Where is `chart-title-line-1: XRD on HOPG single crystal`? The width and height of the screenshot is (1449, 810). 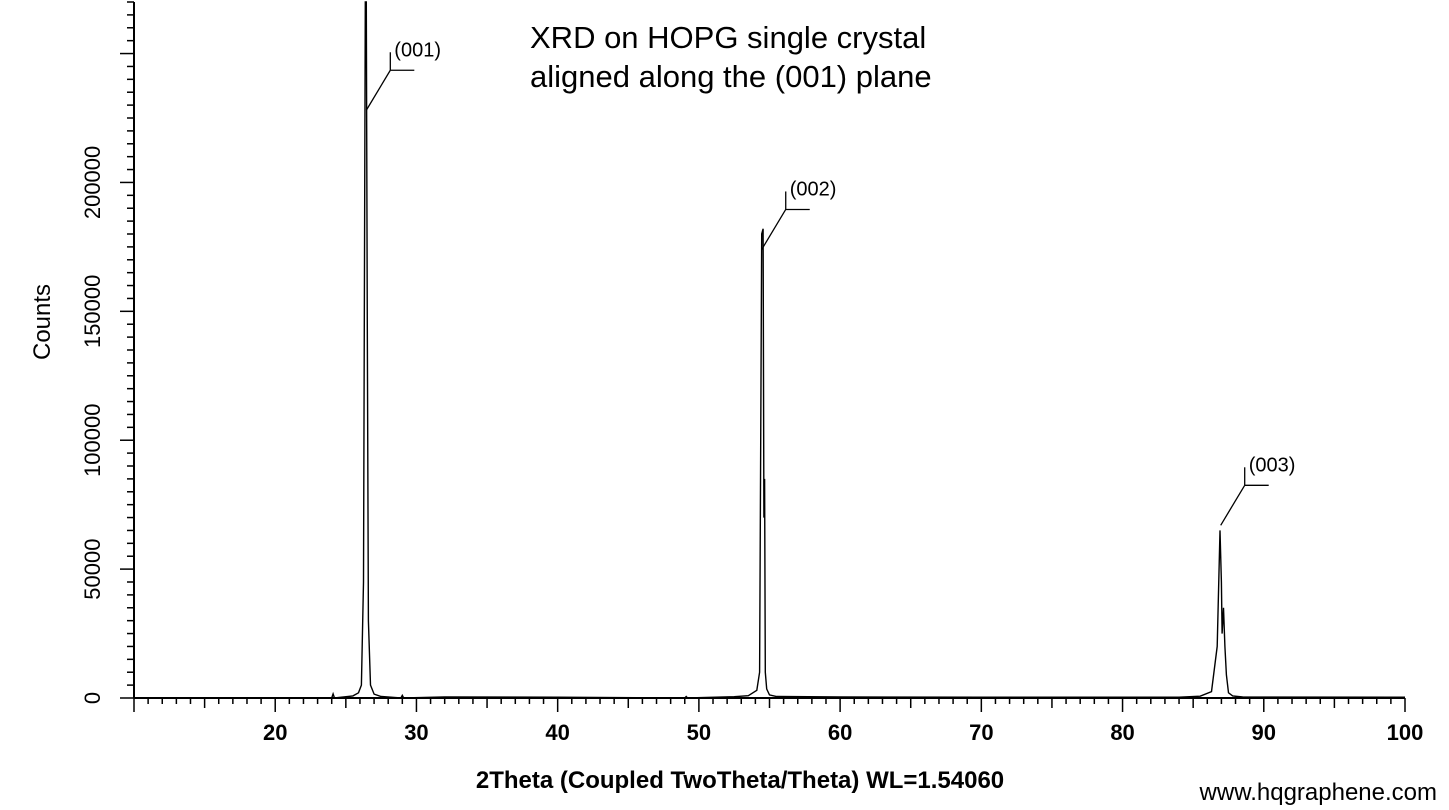 chart-title-line-1: XRD on HOPG single crystal is located at coordinates (728, 37).